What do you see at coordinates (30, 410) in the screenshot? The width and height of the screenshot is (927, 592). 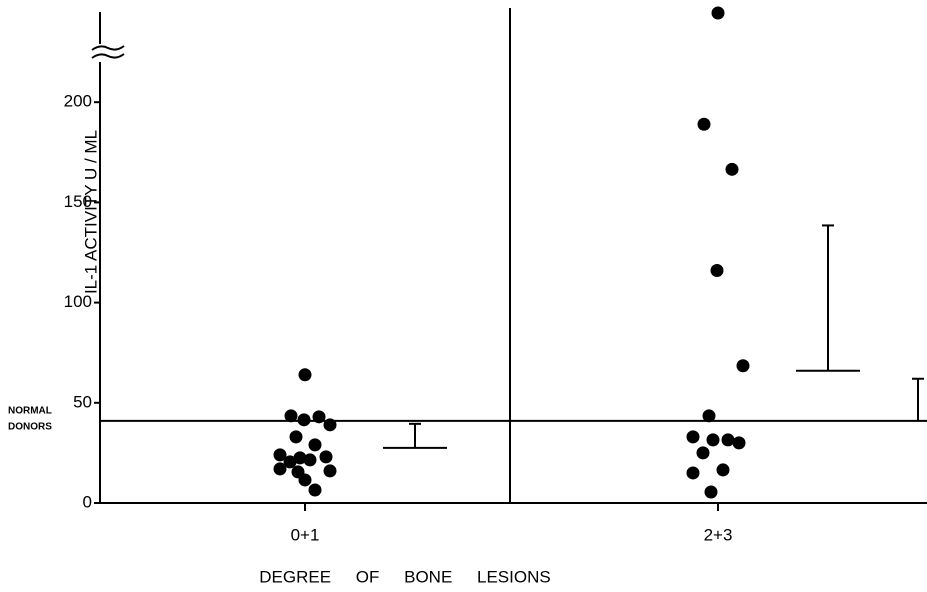 I see `reference-label: NORMAL` at bounding box center [30, 410].